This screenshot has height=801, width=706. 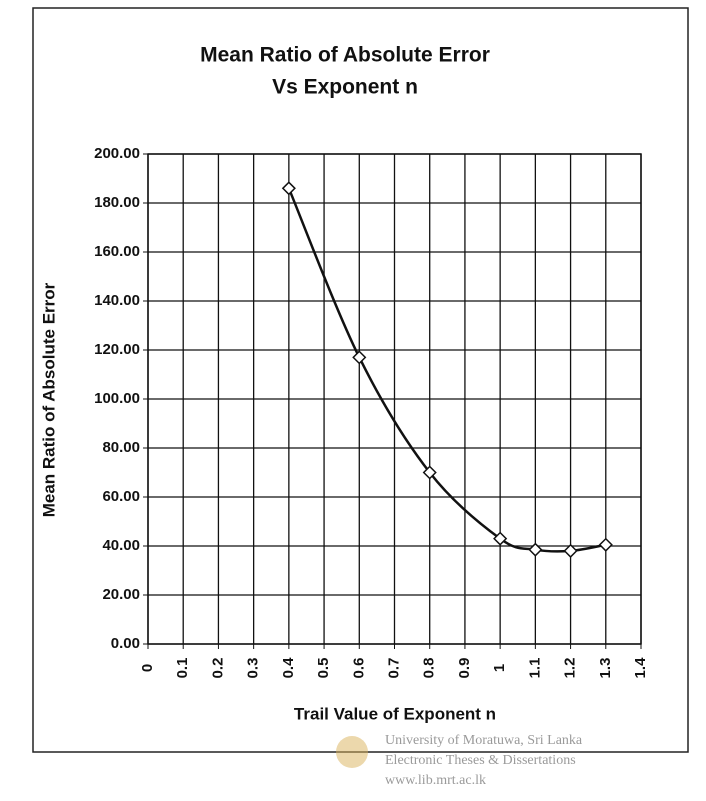 What do you see at coordinates (570, 668) in the screenshot?
I see `x-tick-label: 1.2` at bounding box center [570, 668].